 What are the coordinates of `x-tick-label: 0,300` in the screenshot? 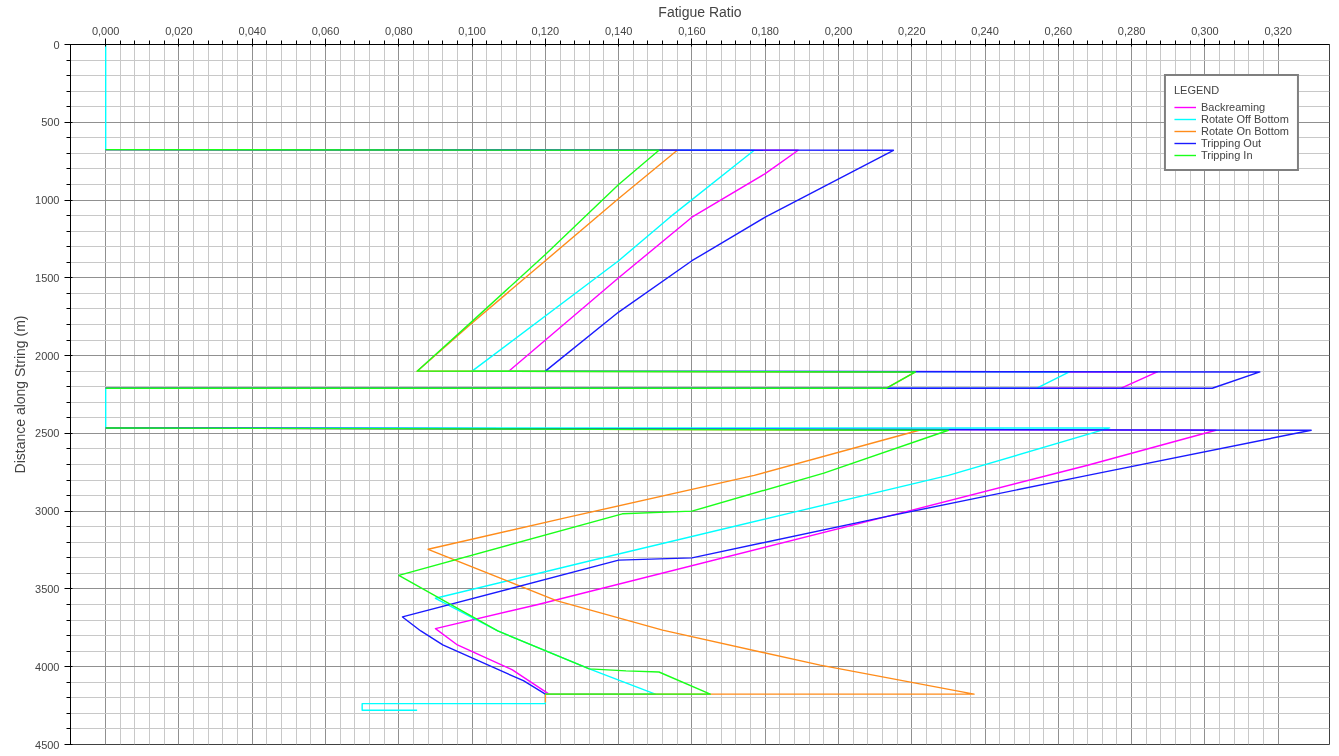 It's located at (1205, 30).